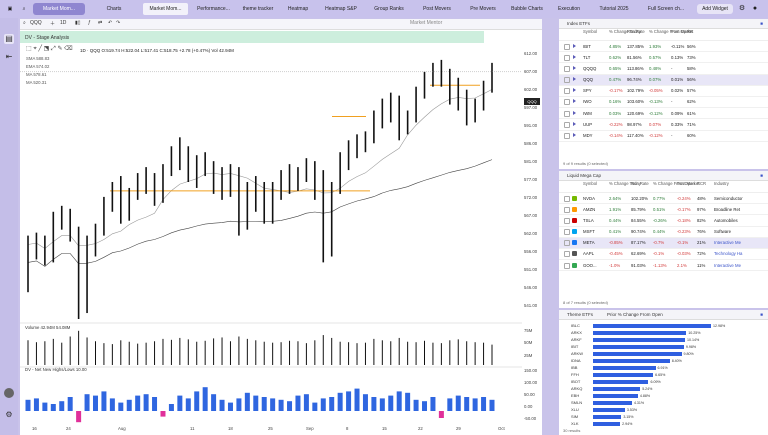  I want to click on compare-icon: ⇄, so click(100, 23).